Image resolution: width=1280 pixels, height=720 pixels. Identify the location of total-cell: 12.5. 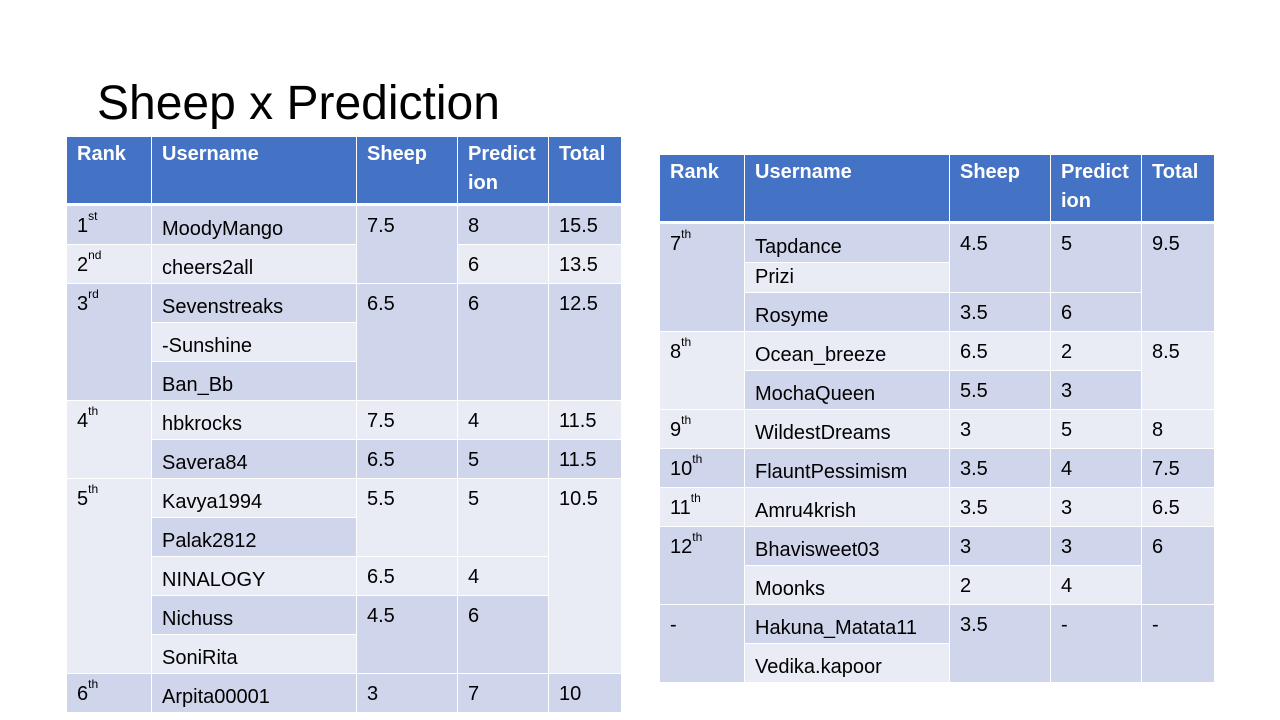
(585, 342).